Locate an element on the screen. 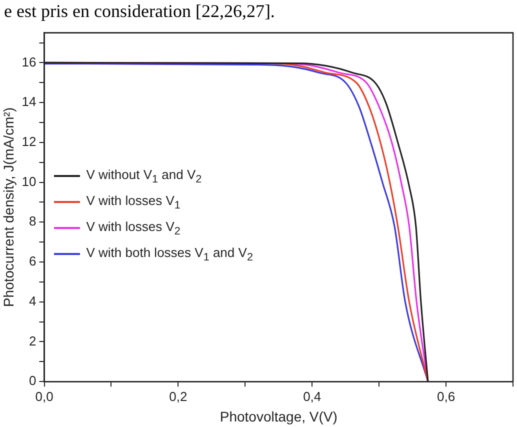 This screenshot has height=427, width=517. text: e est pris en consideration [22,26,27]. is located at coordinates (139, 11).